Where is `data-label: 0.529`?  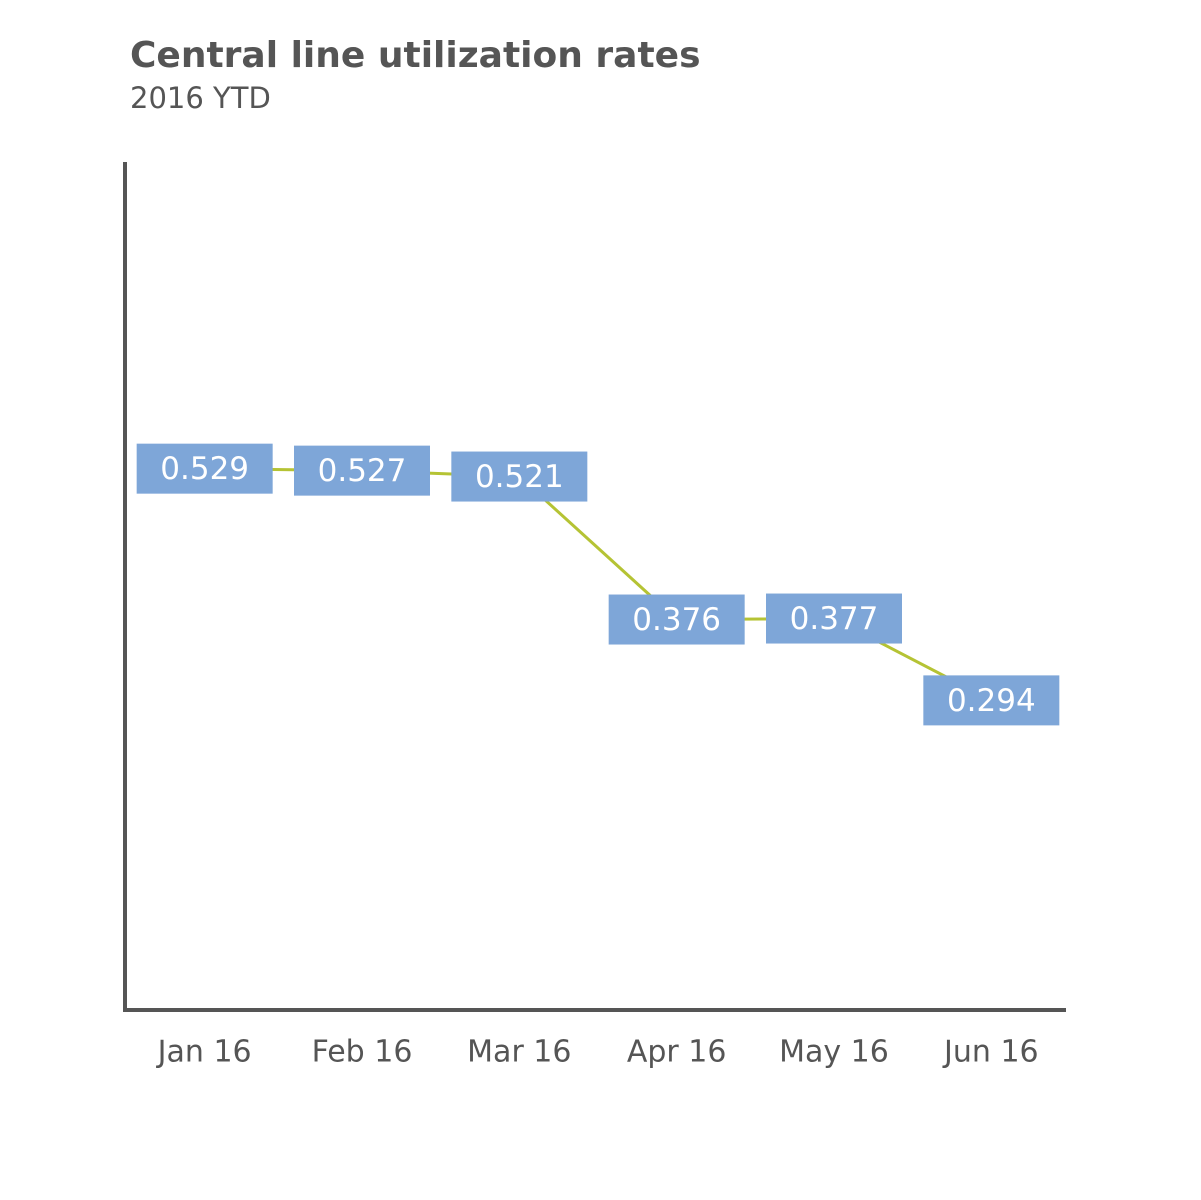 data-label: 0.529 is located at coordinates (204, 469).